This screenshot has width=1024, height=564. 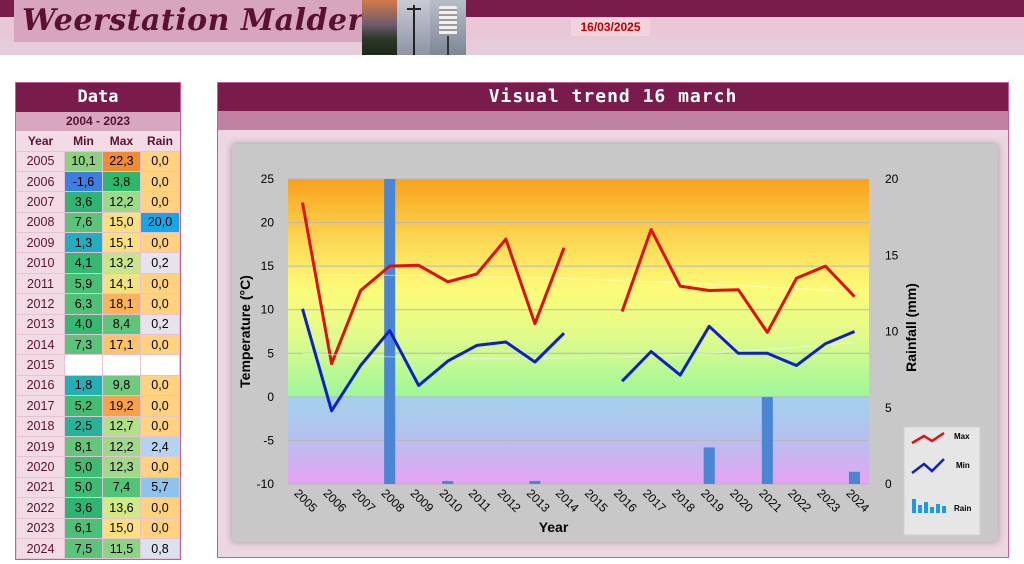 I want to click on col-header-min: Min, so click(x=83, y=141).